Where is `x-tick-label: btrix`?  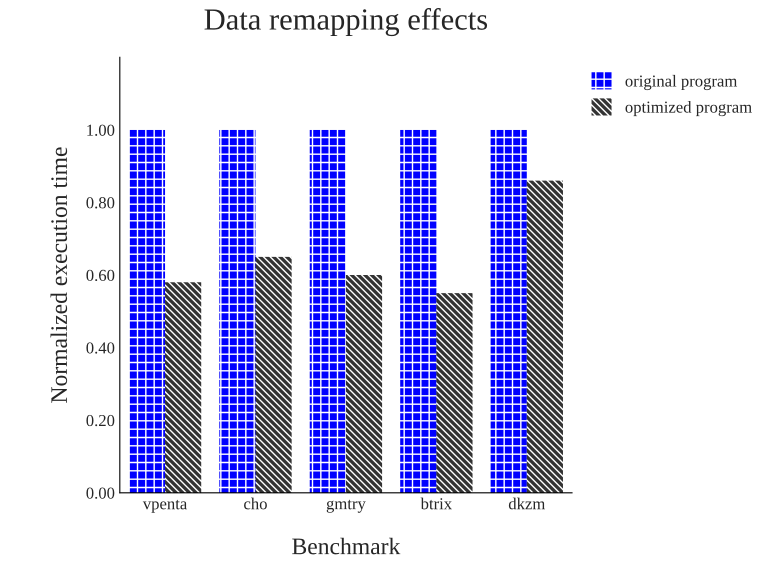 x-tick-label: btrix is located at coordinates (436, 504).